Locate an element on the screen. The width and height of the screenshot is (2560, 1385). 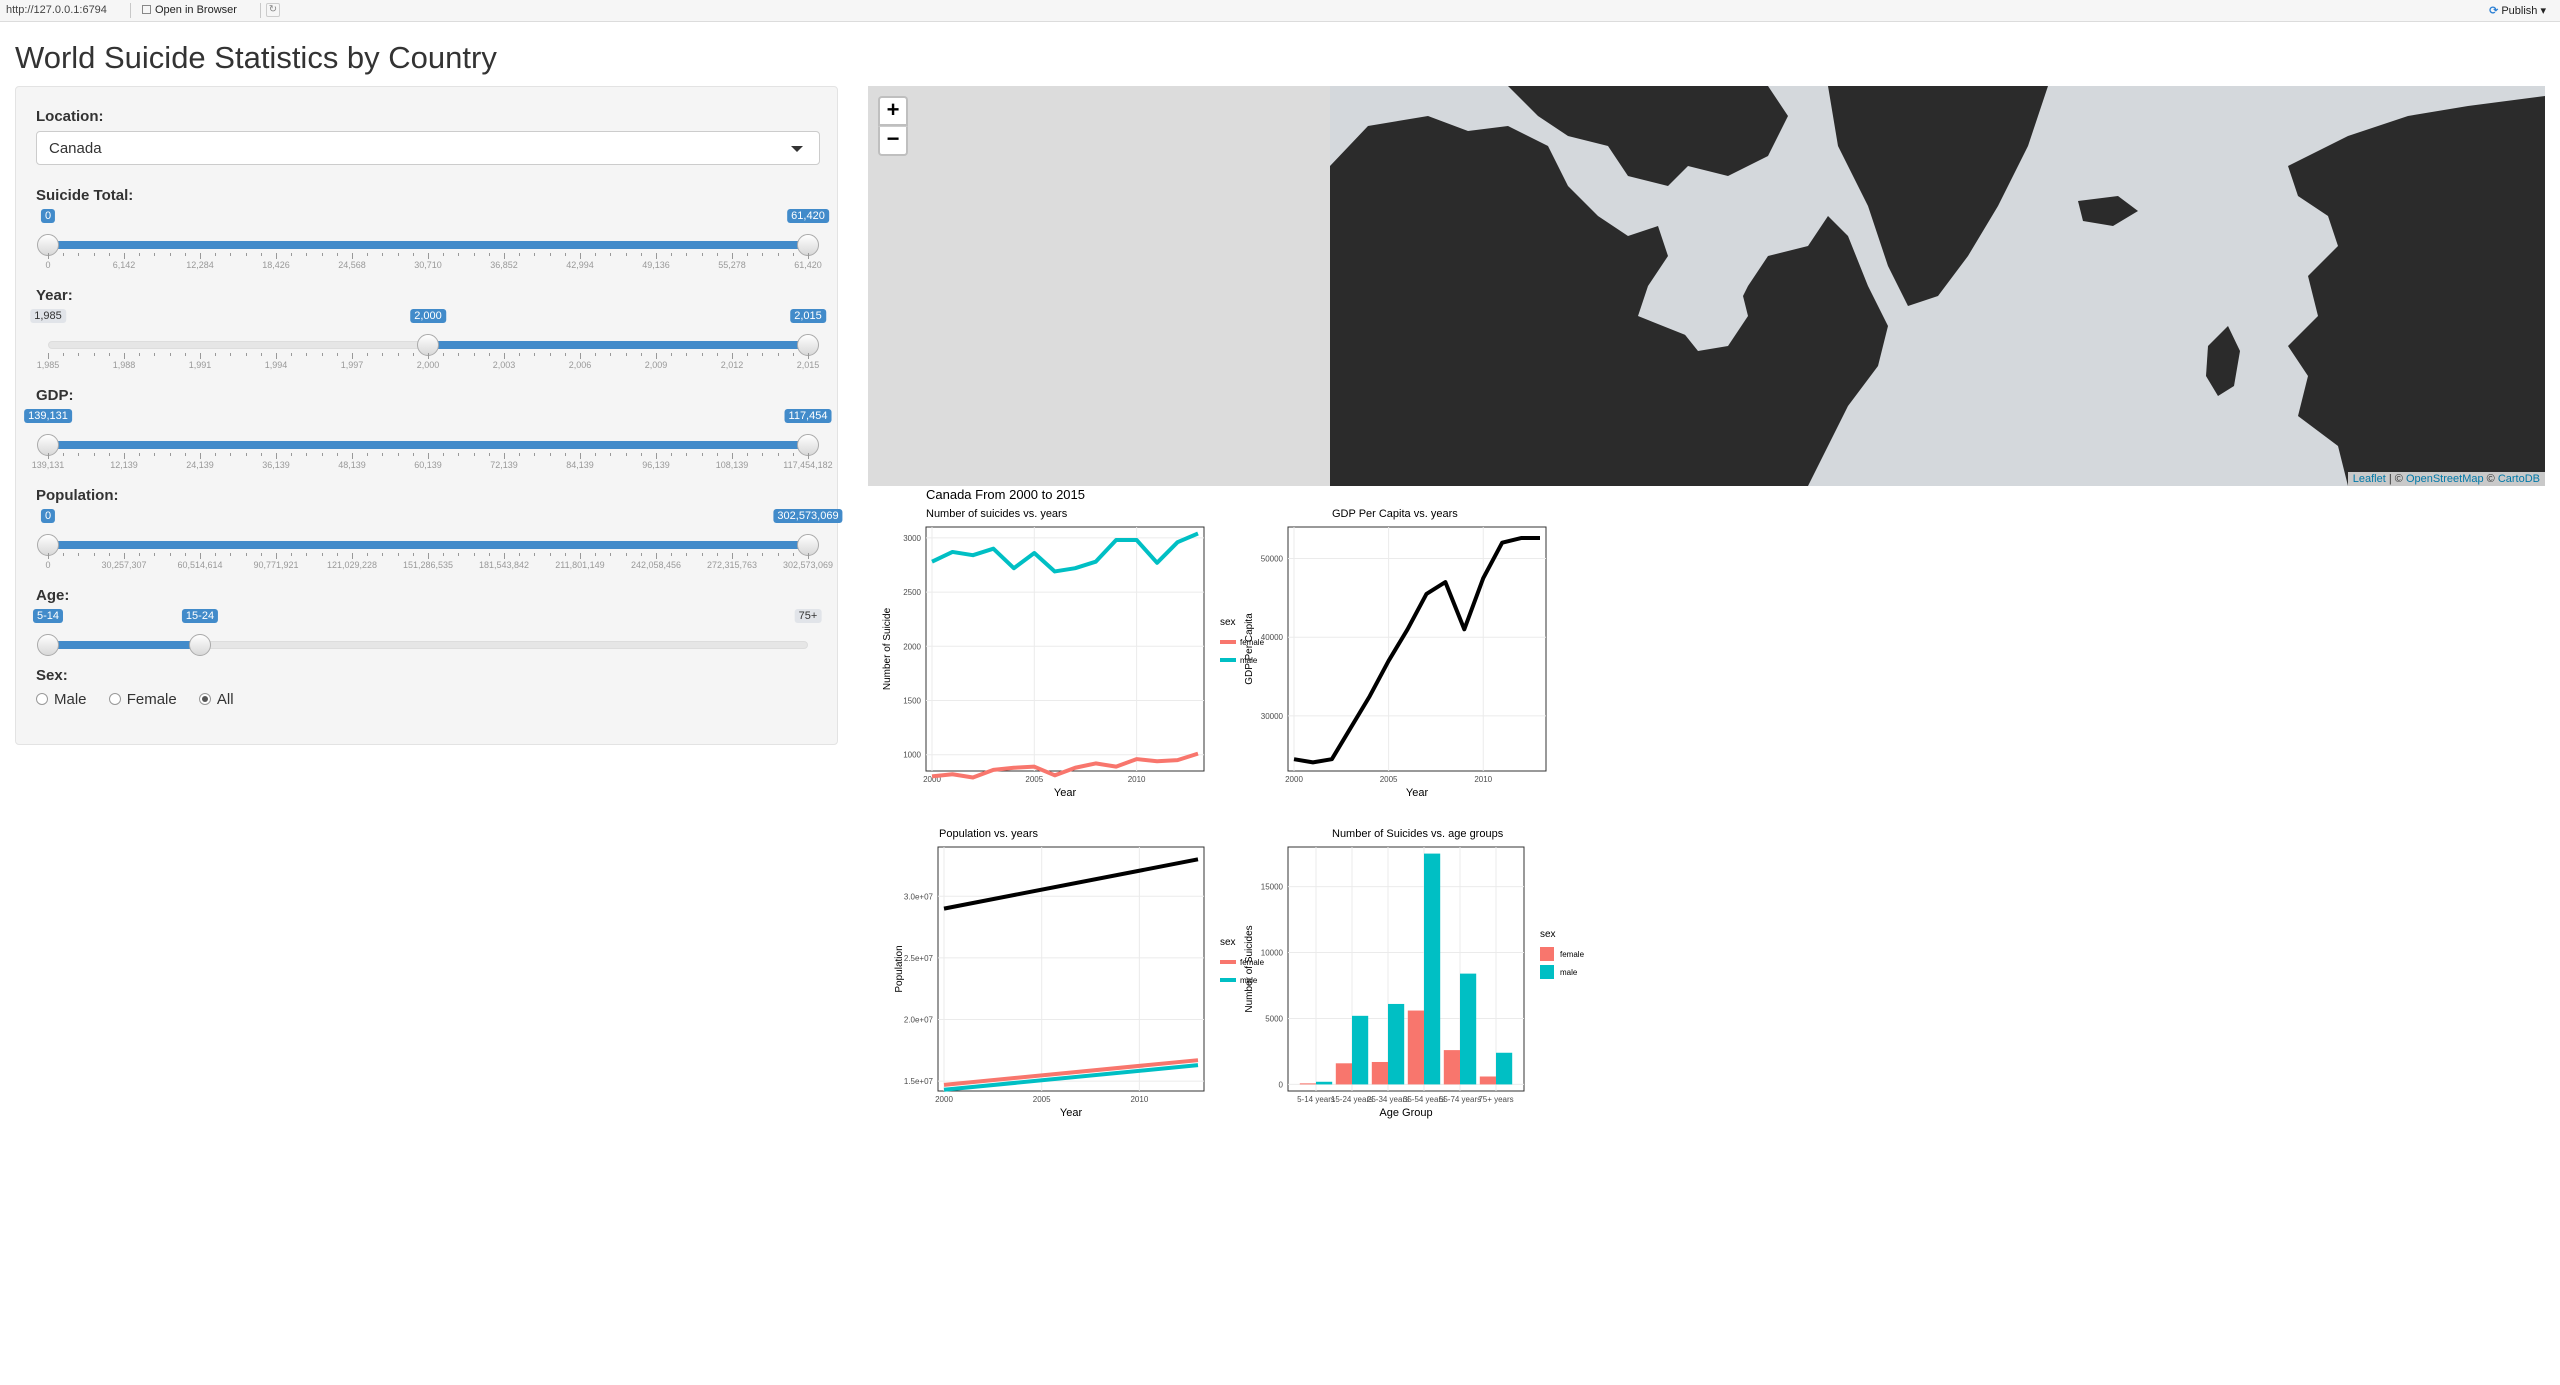
open-in-browser-label: Open in Browser is located at coordinates (196, 10).